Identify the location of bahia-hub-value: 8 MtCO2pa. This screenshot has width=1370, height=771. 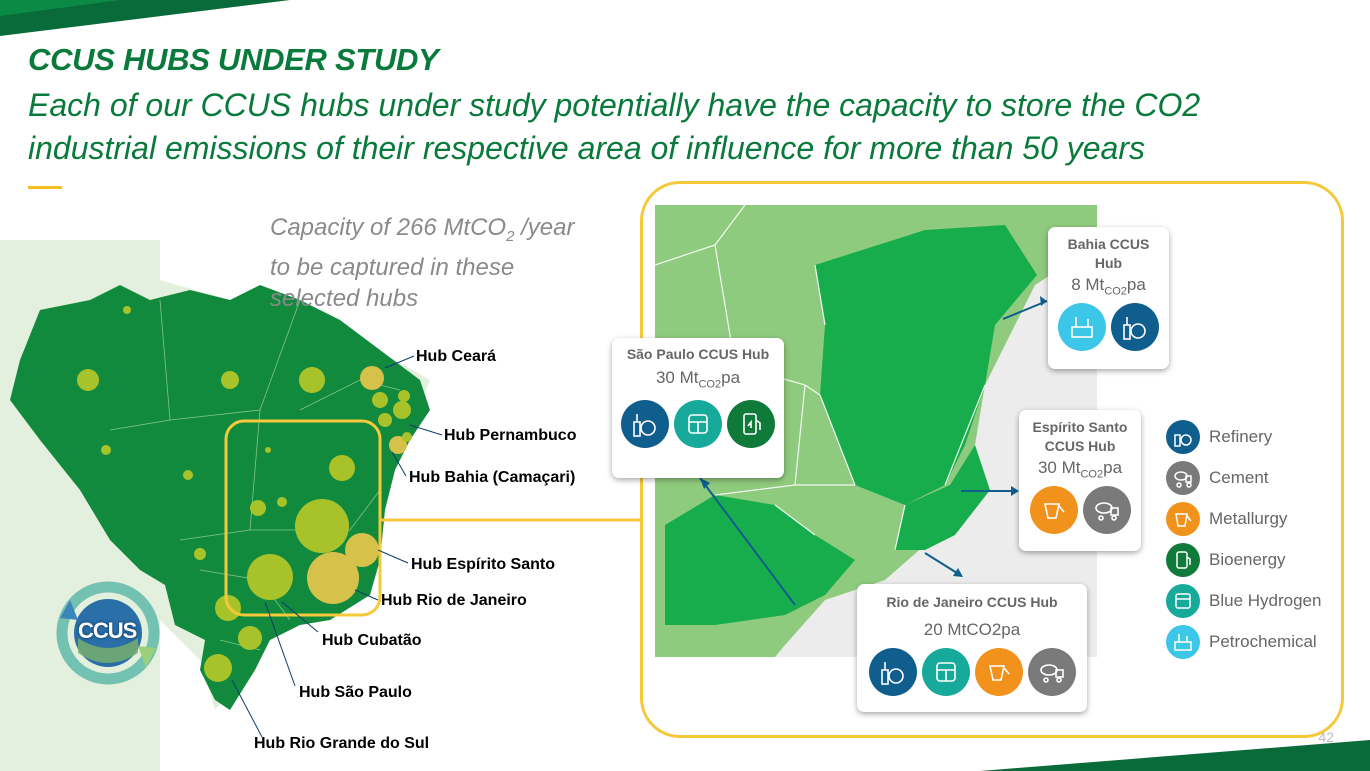
(1108, 286).